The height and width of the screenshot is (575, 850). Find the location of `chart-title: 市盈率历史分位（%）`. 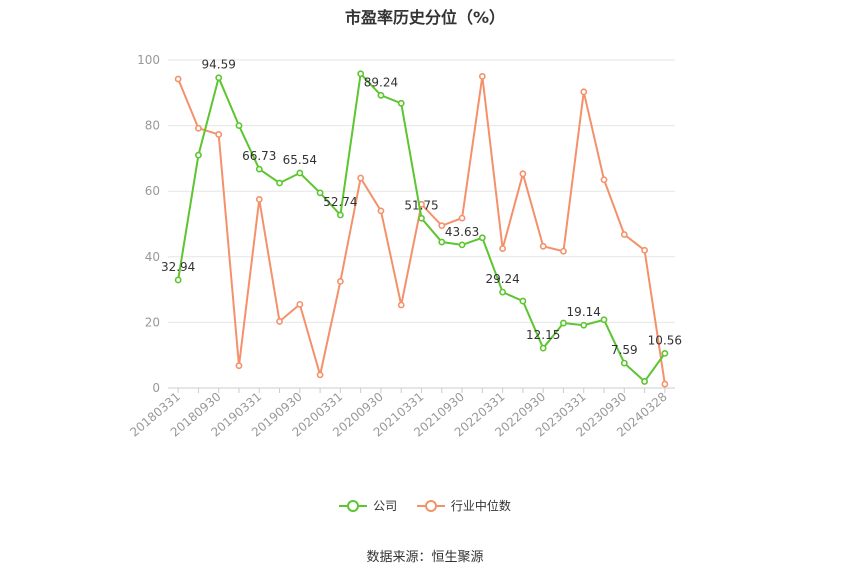

chart-title: 市盈率历史分位（%） is located at coordinates (425, 17).